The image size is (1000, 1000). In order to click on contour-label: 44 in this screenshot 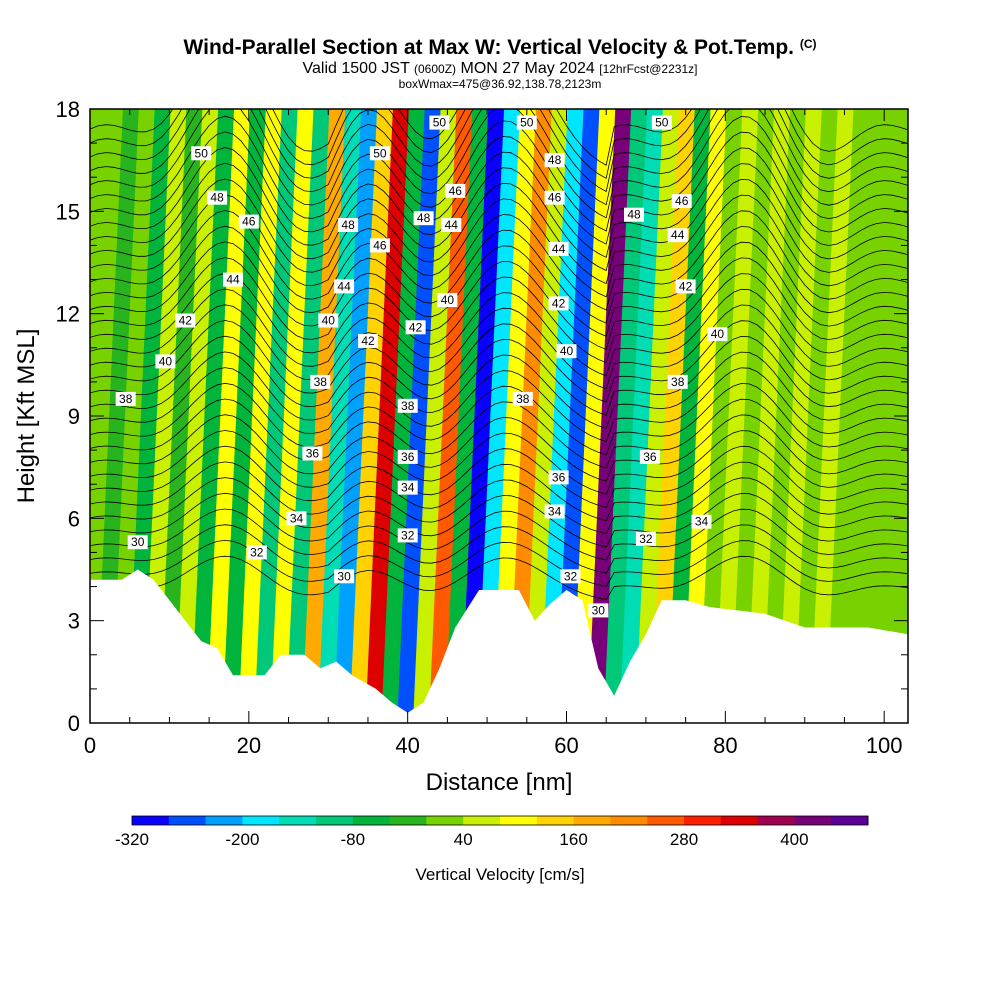, I will do `click(233, 279)`.